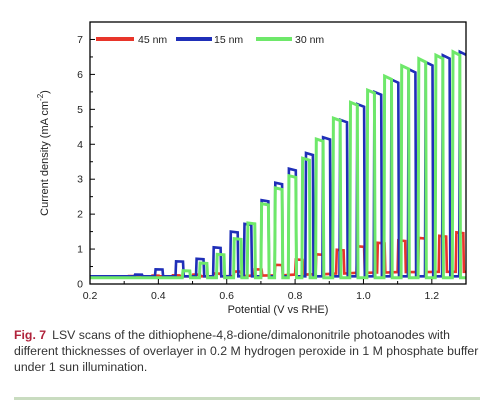  Describe the element at coordinates (228, 40) in the screenshot. I see `legend-label: 15 nm` at that location.